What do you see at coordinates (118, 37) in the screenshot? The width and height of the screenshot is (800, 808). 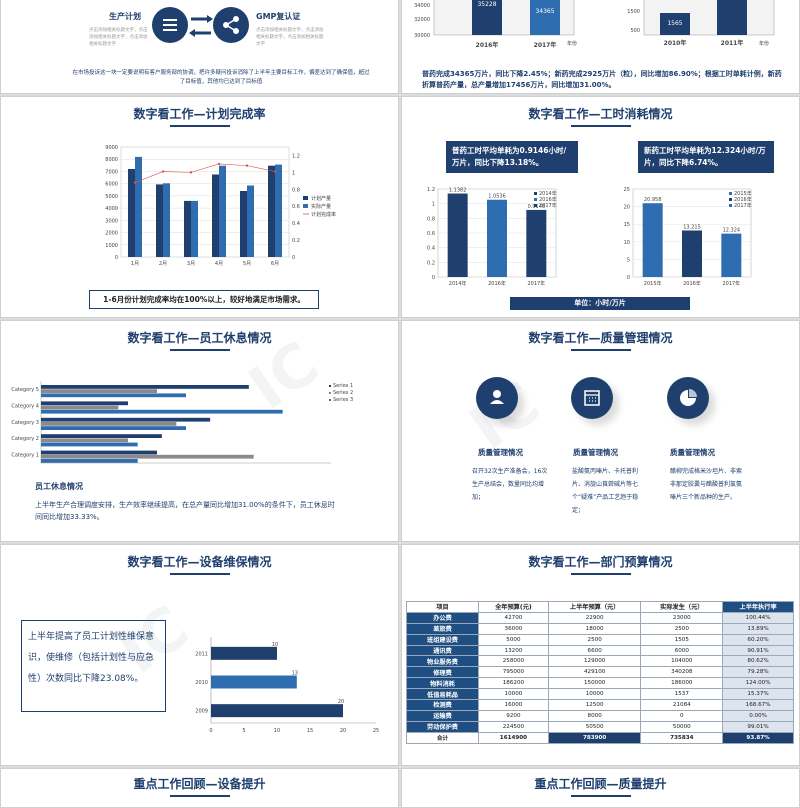 I see `item-1-subtext: 点击添加相关标题文字，点击添加相关标题文字，点击添加相关标题文字` at bounding box center [118, 37].